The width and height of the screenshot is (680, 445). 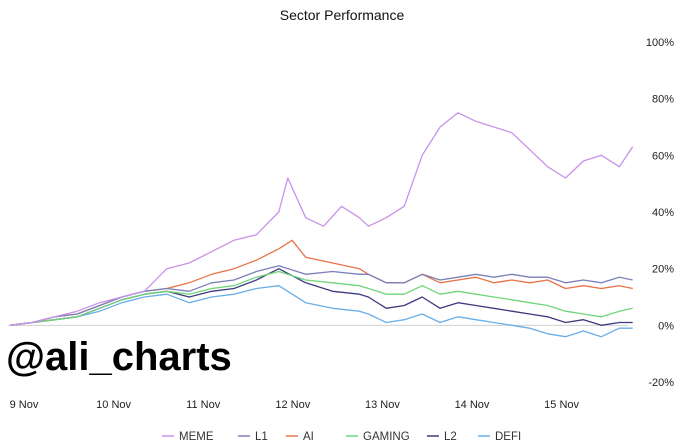 I want to click on y-tick-label: 0%, so click(x=666, y=326).